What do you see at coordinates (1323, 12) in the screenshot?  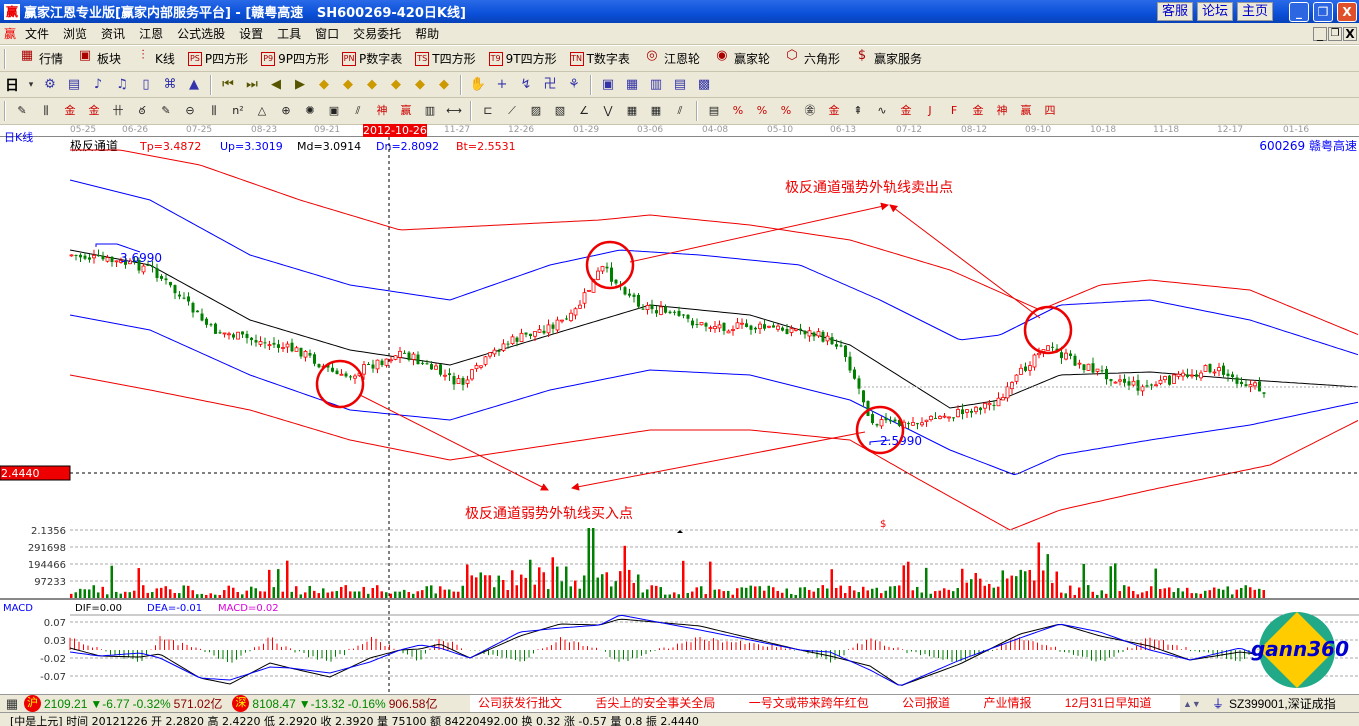 I see `maximize-button: ❐` at bounding box center [1323, 12].